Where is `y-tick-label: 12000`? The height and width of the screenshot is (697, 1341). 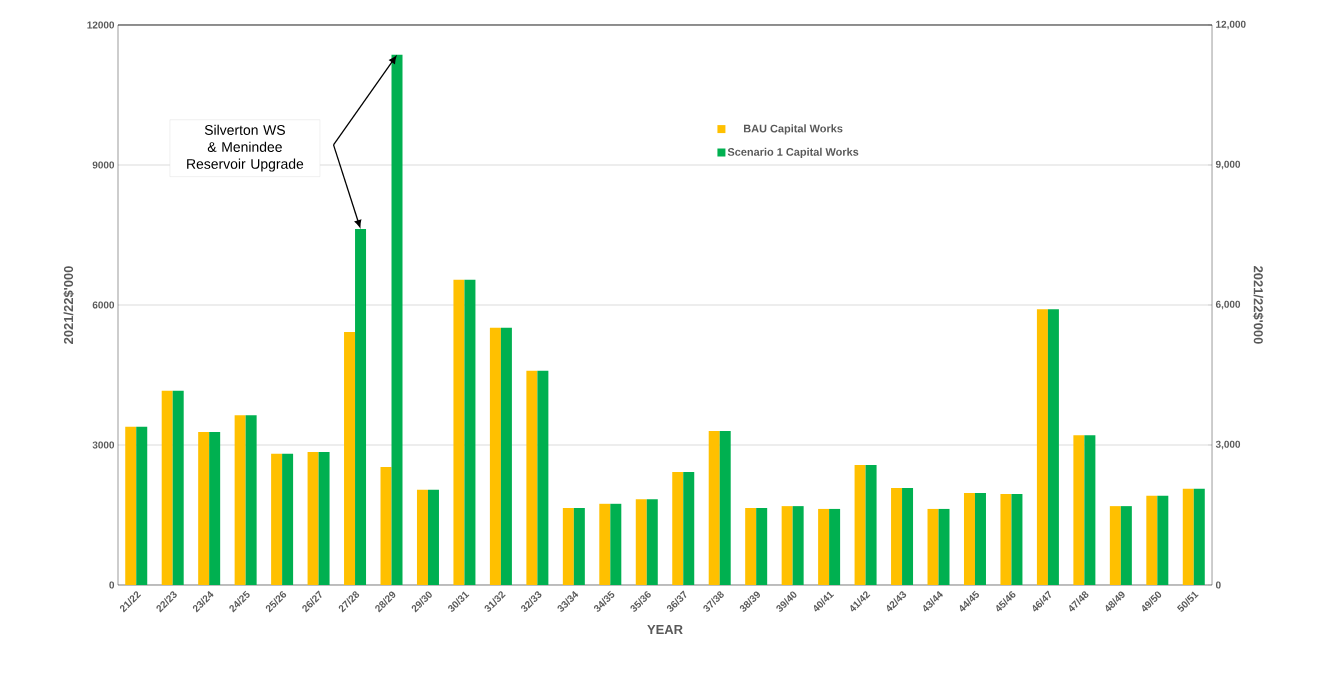
y-tick-label: 12000 is located at coordinates (101, 25).